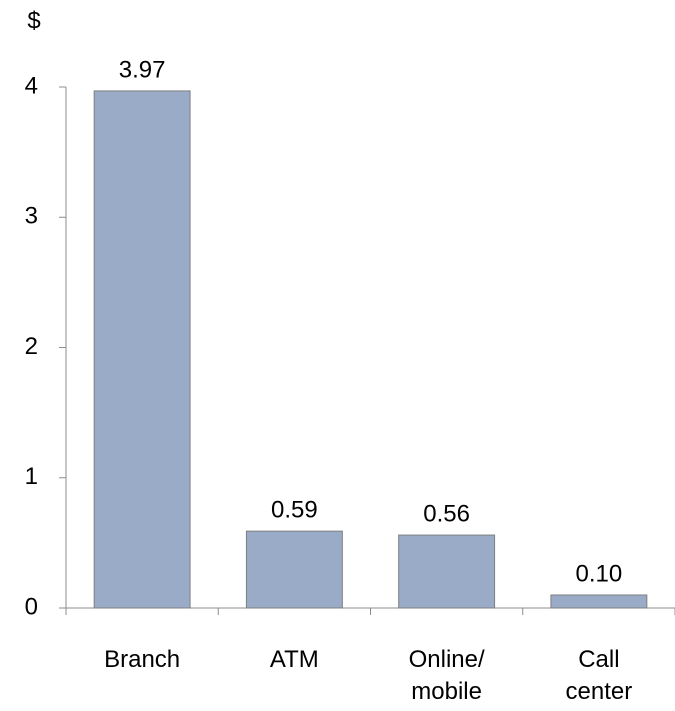 The image size is (675, 711). I want to click on y-tick-label: 3, so click(31, 216).